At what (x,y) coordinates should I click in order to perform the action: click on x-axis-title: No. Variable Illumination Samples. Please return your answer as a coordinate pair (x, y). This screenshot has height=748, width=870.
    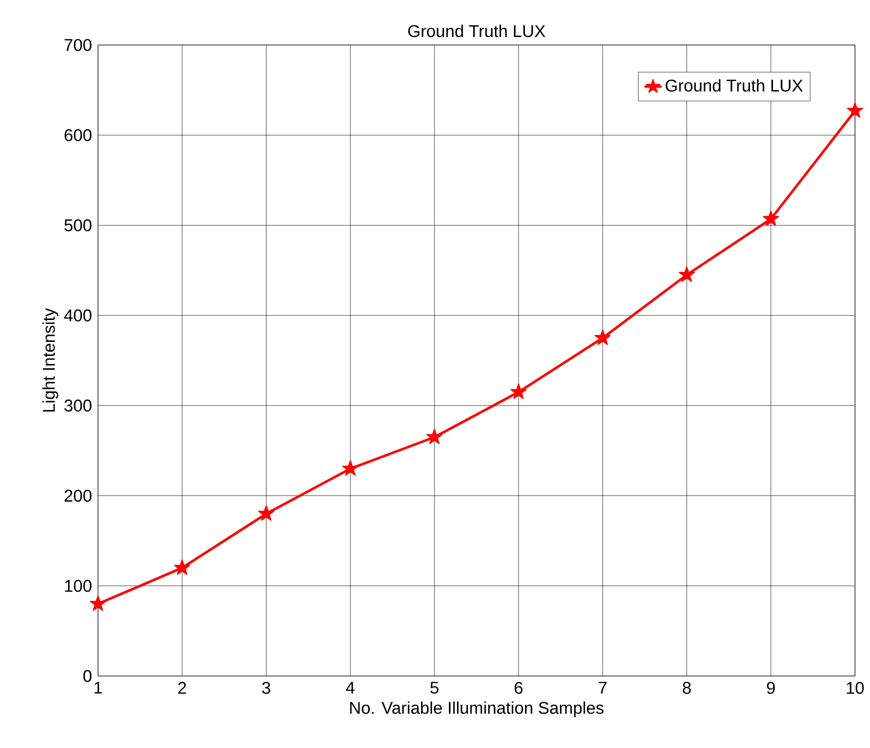
    Looking at the image, I should click on (477, 709).